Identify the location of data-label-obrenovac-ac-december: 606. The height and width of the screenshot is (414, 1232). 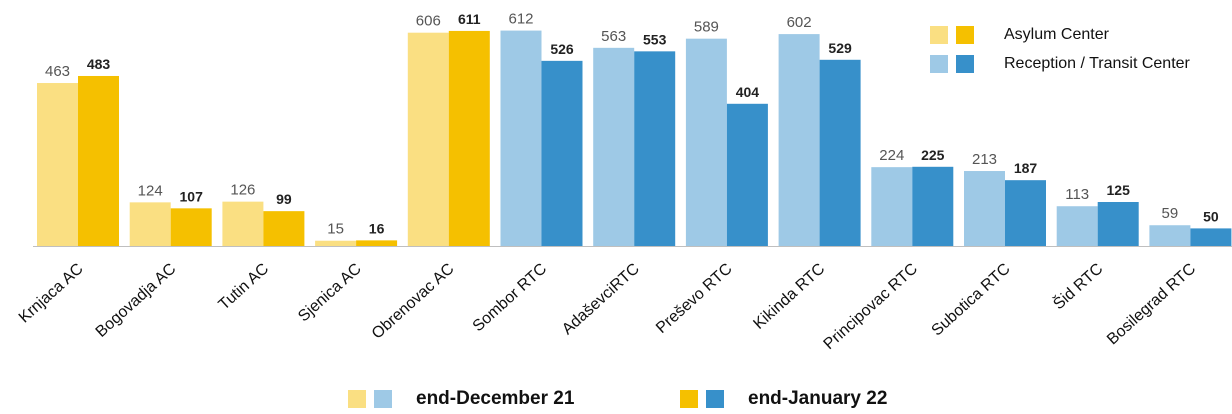
(428, 21).